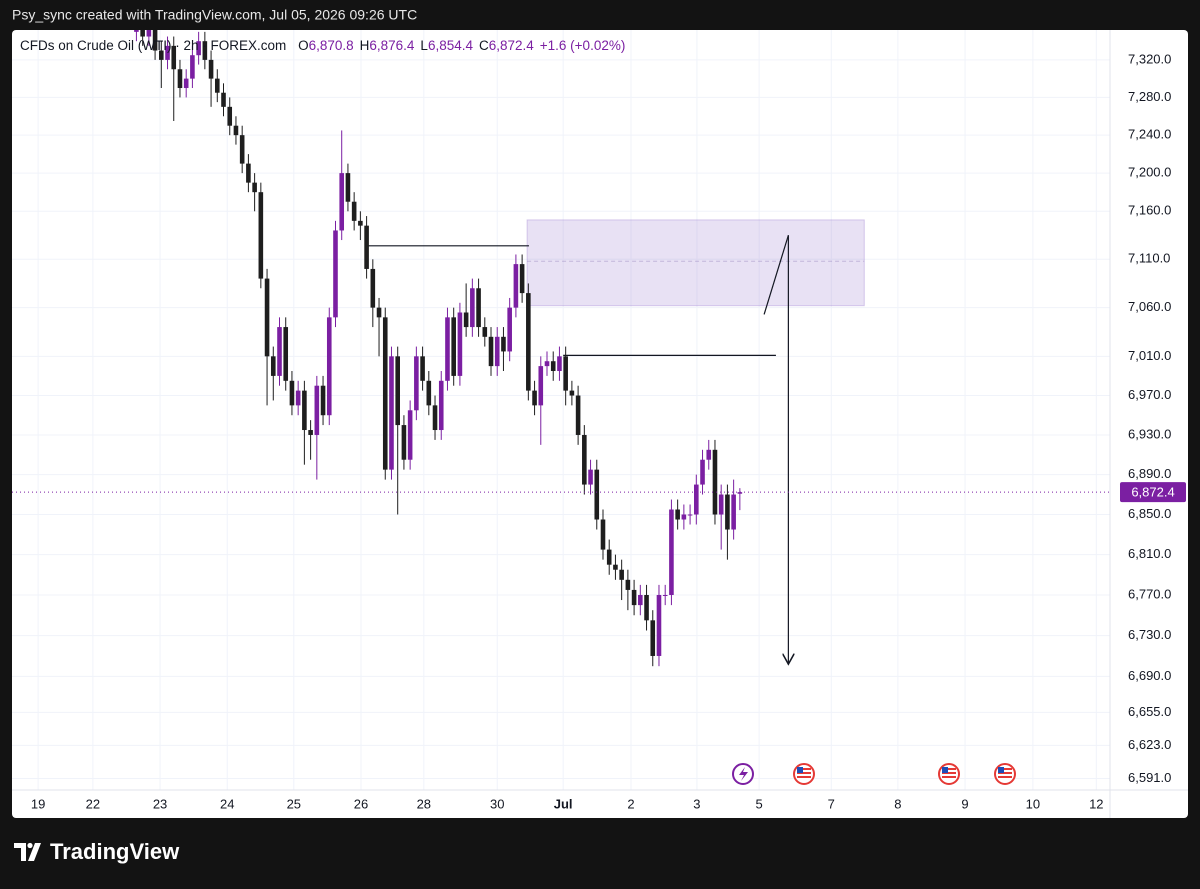  What do you see at coordinates (1149, 172) in the screenshot?
I see `y-tick-label: 7,200.0` at bounding box center [1149, 172].